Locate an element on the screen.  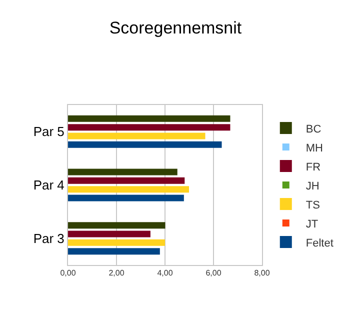
y-tick-label: Par 4 is located at coordinates (48, 185).